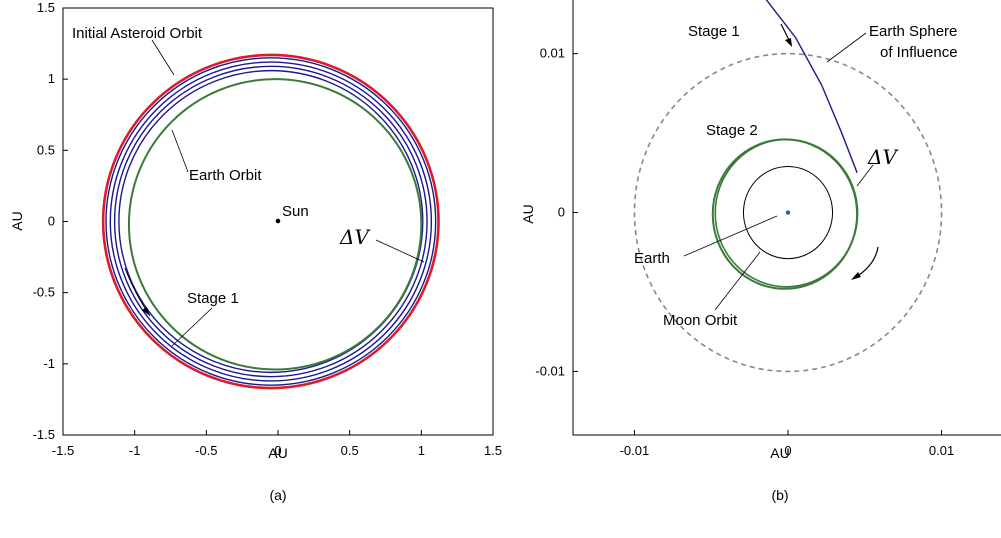  What do you see at coordinates (561, 212) in the screenshot?
I see `panel-b-ytick-label: 0` at bounding box center [561, 212].